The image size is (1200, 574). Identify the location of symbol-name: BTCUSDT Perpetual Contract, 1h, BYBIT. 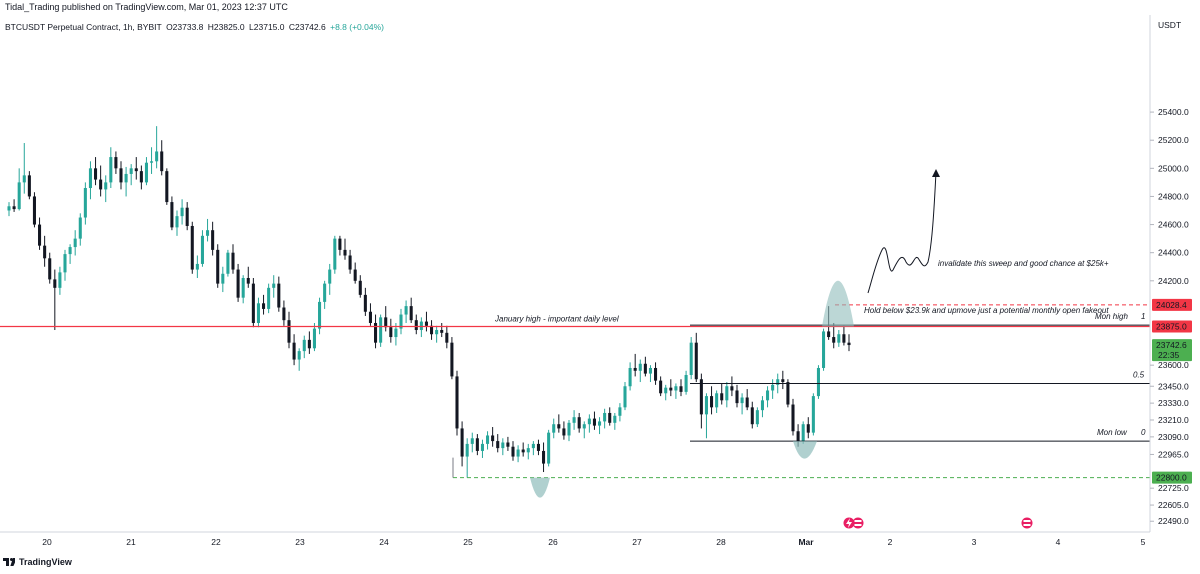
(83, 27).